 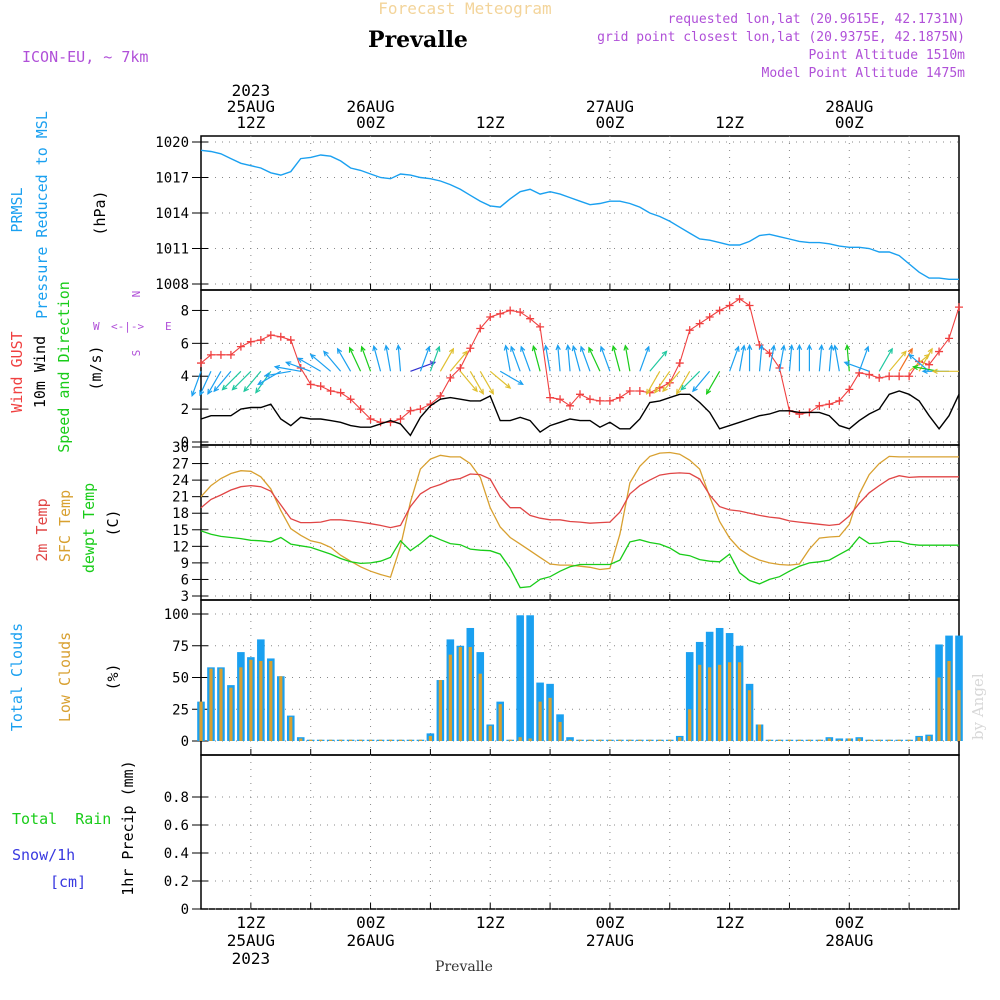 What do you see at coordinates (85, 57) in the screenshot?
I see `model-label: ICON-EU, ~ 7km` at bounding box center [85, 57].